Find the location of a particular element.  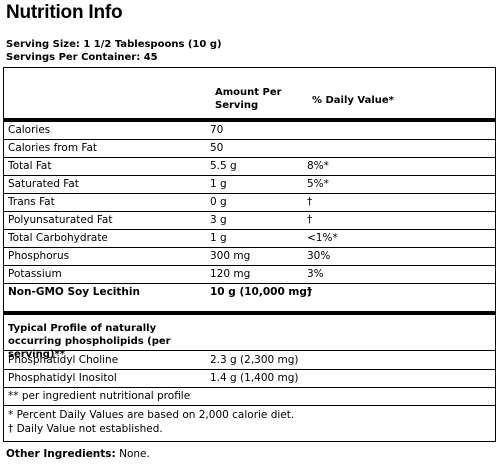

nutrient-amount: 120 mg is located at coordinates (230, 274).